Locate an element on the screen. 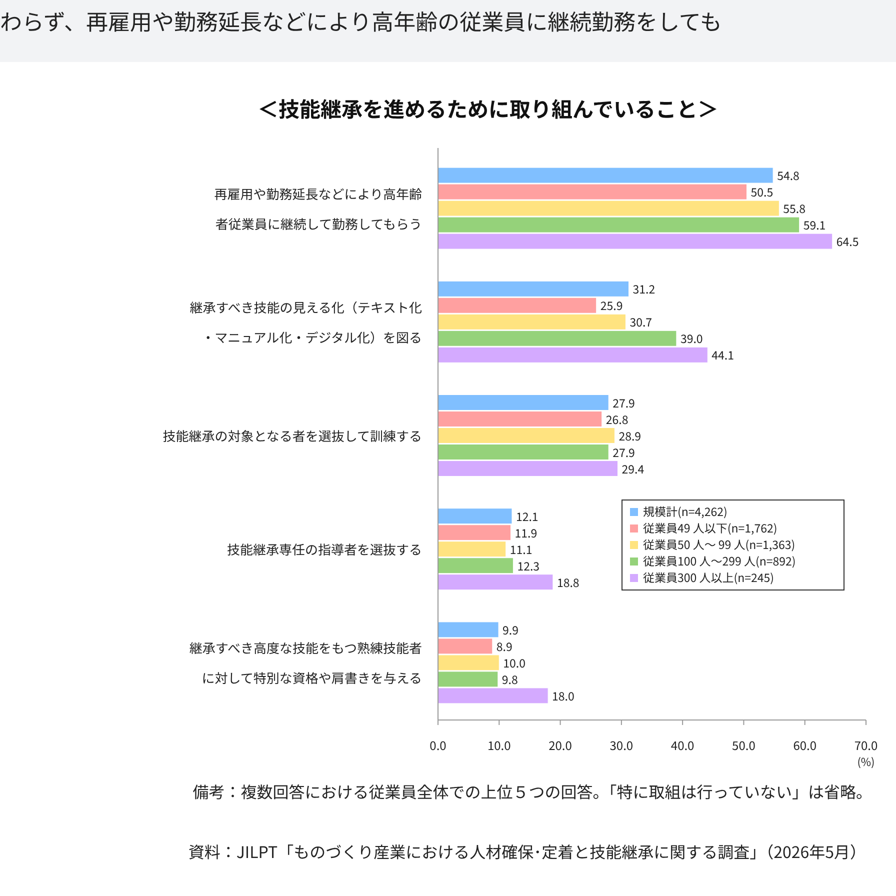 This screenshot has height=896, width=896. chart-title: ＜技能継承を進めるために取り組んでいること＞ is located at coordinates (488, 109).